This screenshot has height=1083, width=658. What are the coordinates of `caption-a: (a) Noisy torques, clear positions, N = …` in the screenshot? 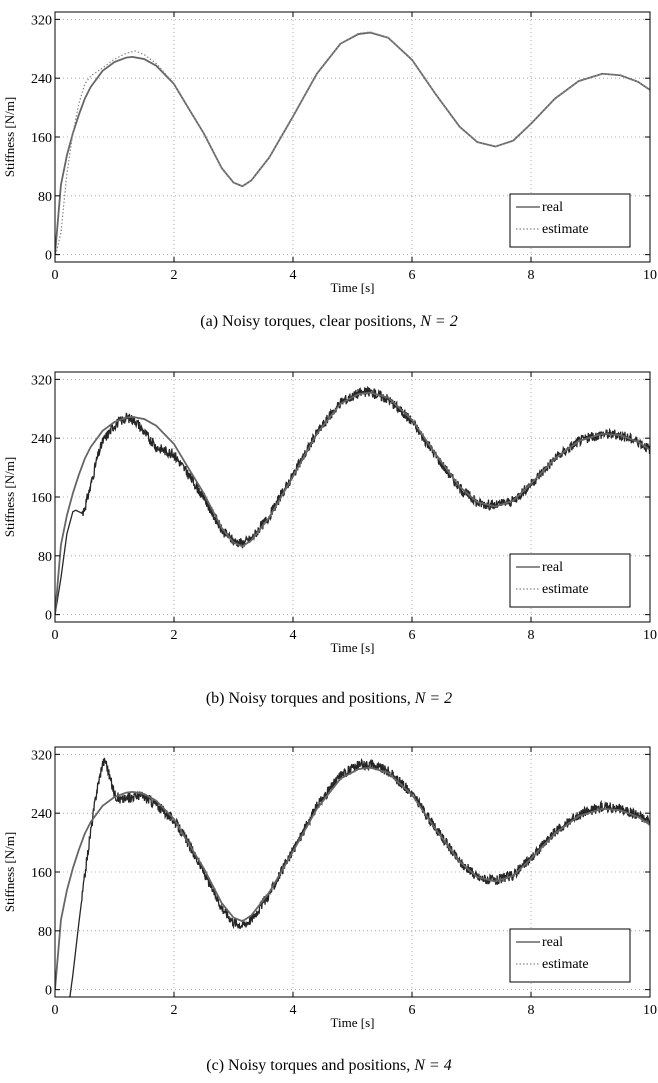 It's located at (329, 322).